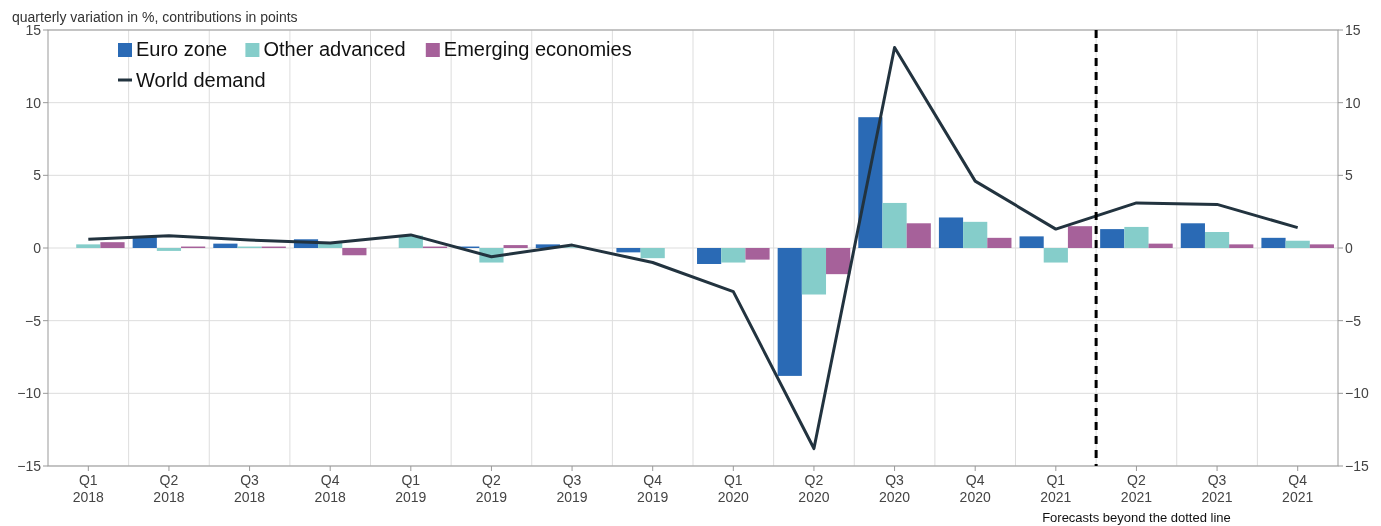  What do you see at coordinates (169, 488) in the screenshot?
I see `x-tick-label: Q2 2018` at bounding box center [169, 488].